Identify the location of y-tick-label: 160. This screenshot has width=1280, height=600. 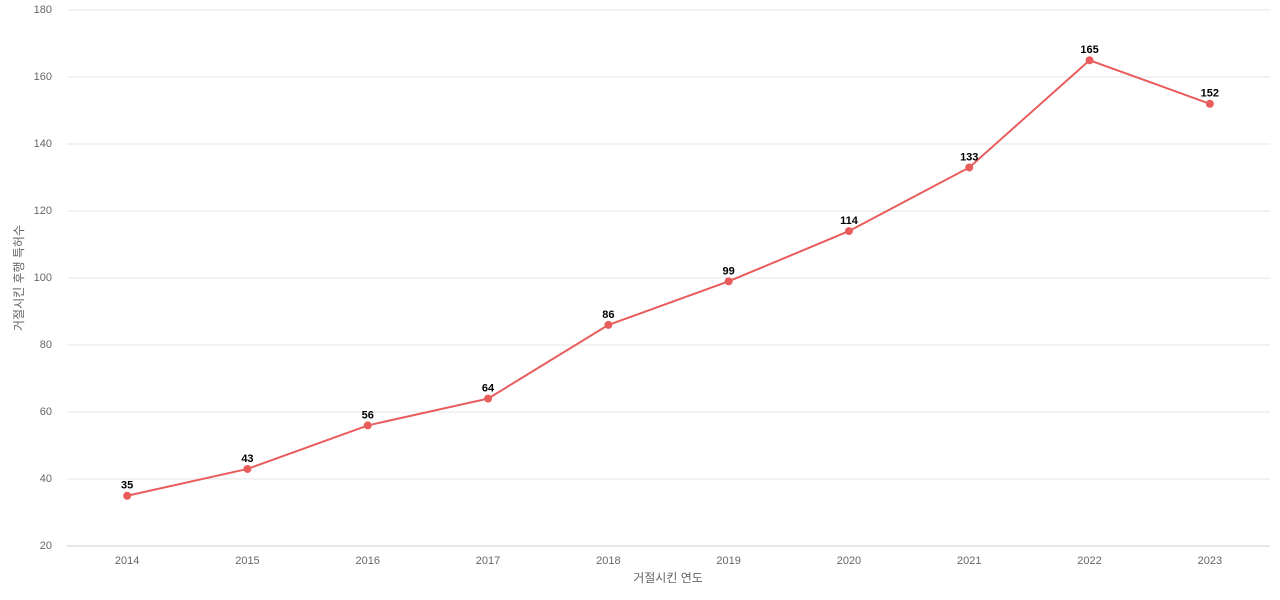
(43, 77).